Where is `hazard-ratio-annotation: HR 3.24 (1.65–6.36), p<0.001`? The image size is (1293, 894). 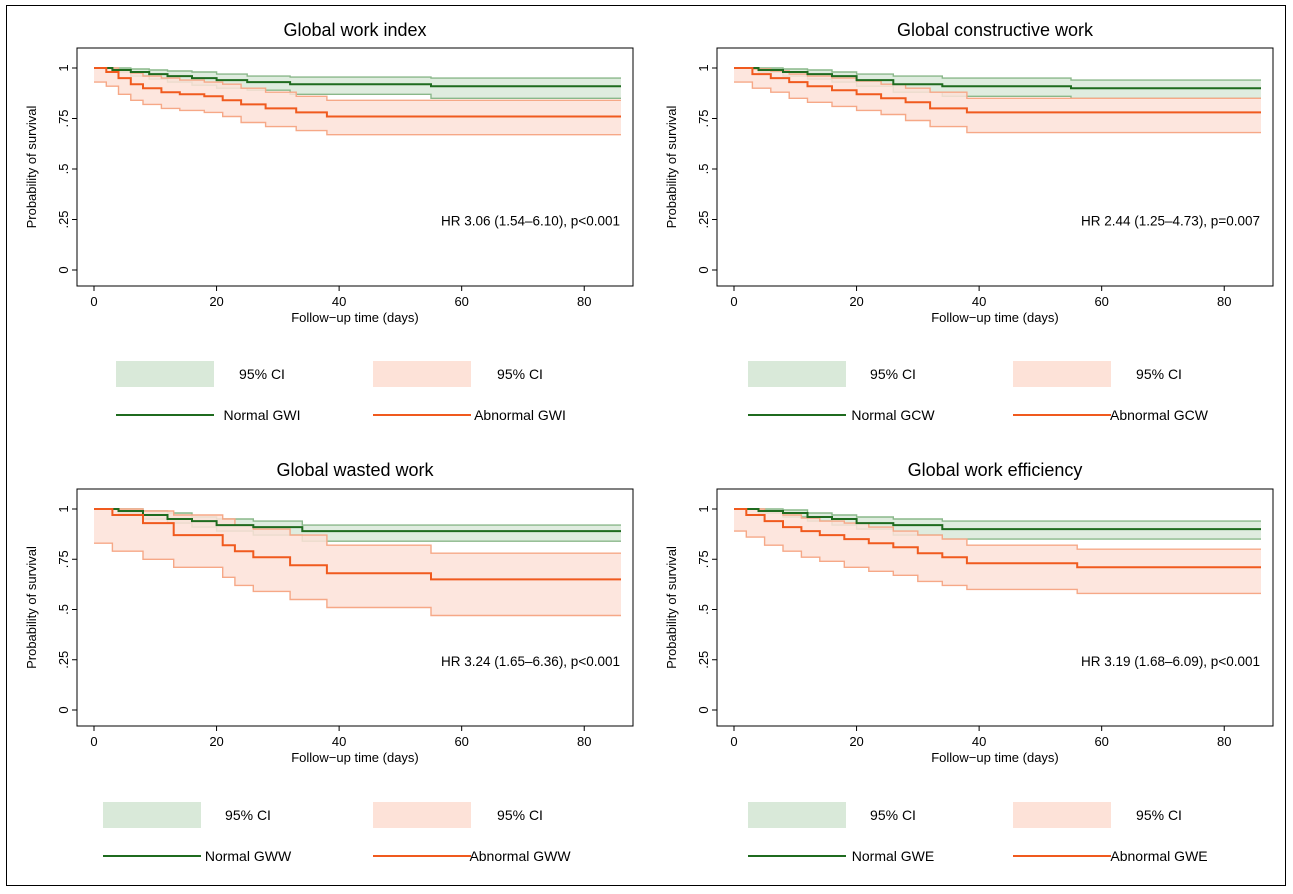
hazard-ratio-annotation: HR 3.24 (1.65–6.36), p<0.001 is located at coordinates (530, 661).